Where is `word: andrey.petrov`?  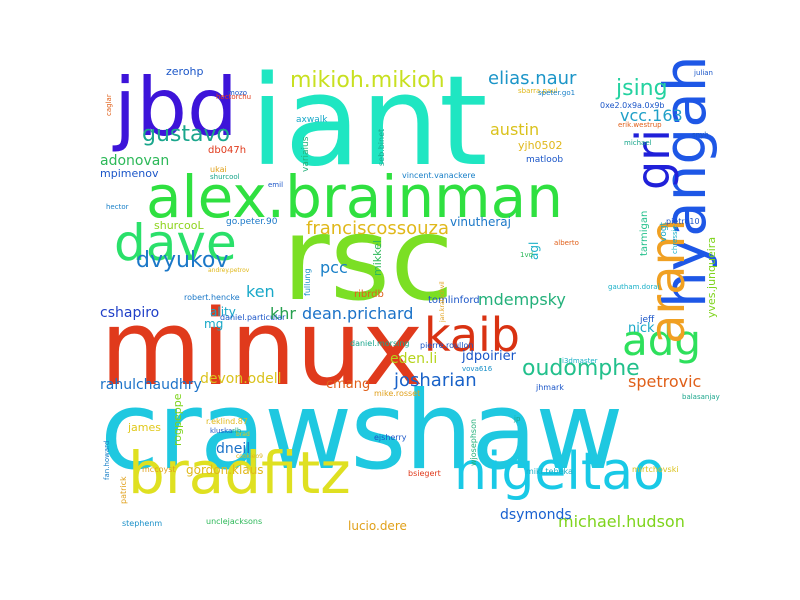 word: andrey.petrov is located at coordinates (229, 270).